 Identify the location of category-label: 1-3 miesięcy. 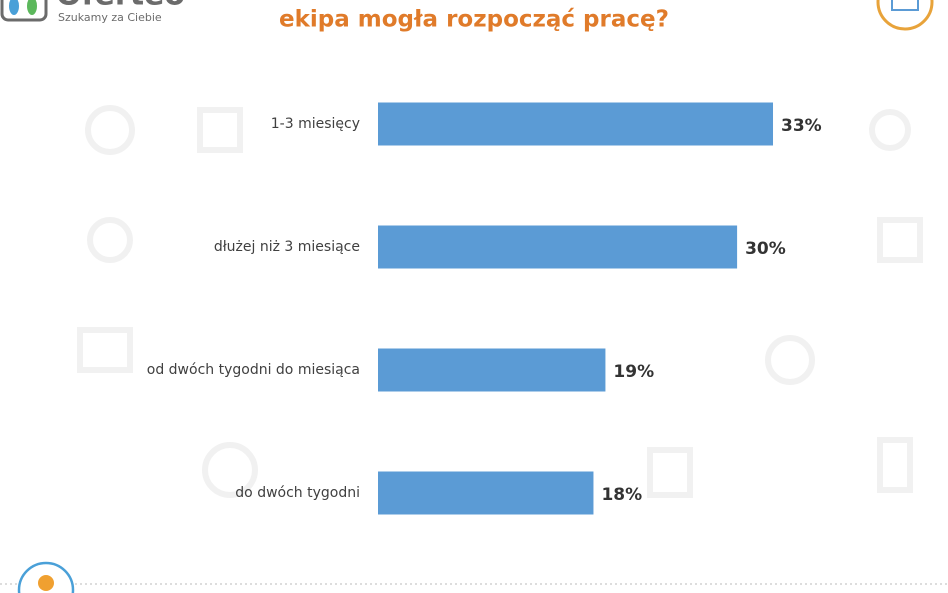
(315, 124).